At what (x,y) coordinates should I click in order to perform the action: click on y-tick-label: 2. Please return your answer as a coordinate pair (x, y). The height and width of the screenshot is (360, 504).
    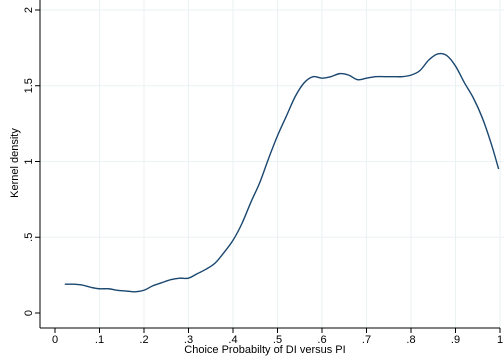
    Looking at the image, I should click on (29, 10).